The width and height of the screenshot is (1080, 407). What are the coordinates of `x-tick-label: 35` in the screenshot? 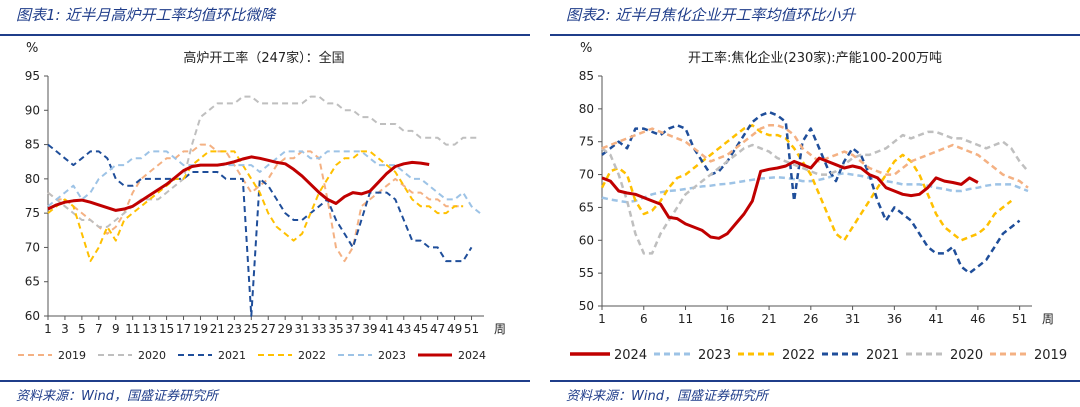 It's located at (335, 329).